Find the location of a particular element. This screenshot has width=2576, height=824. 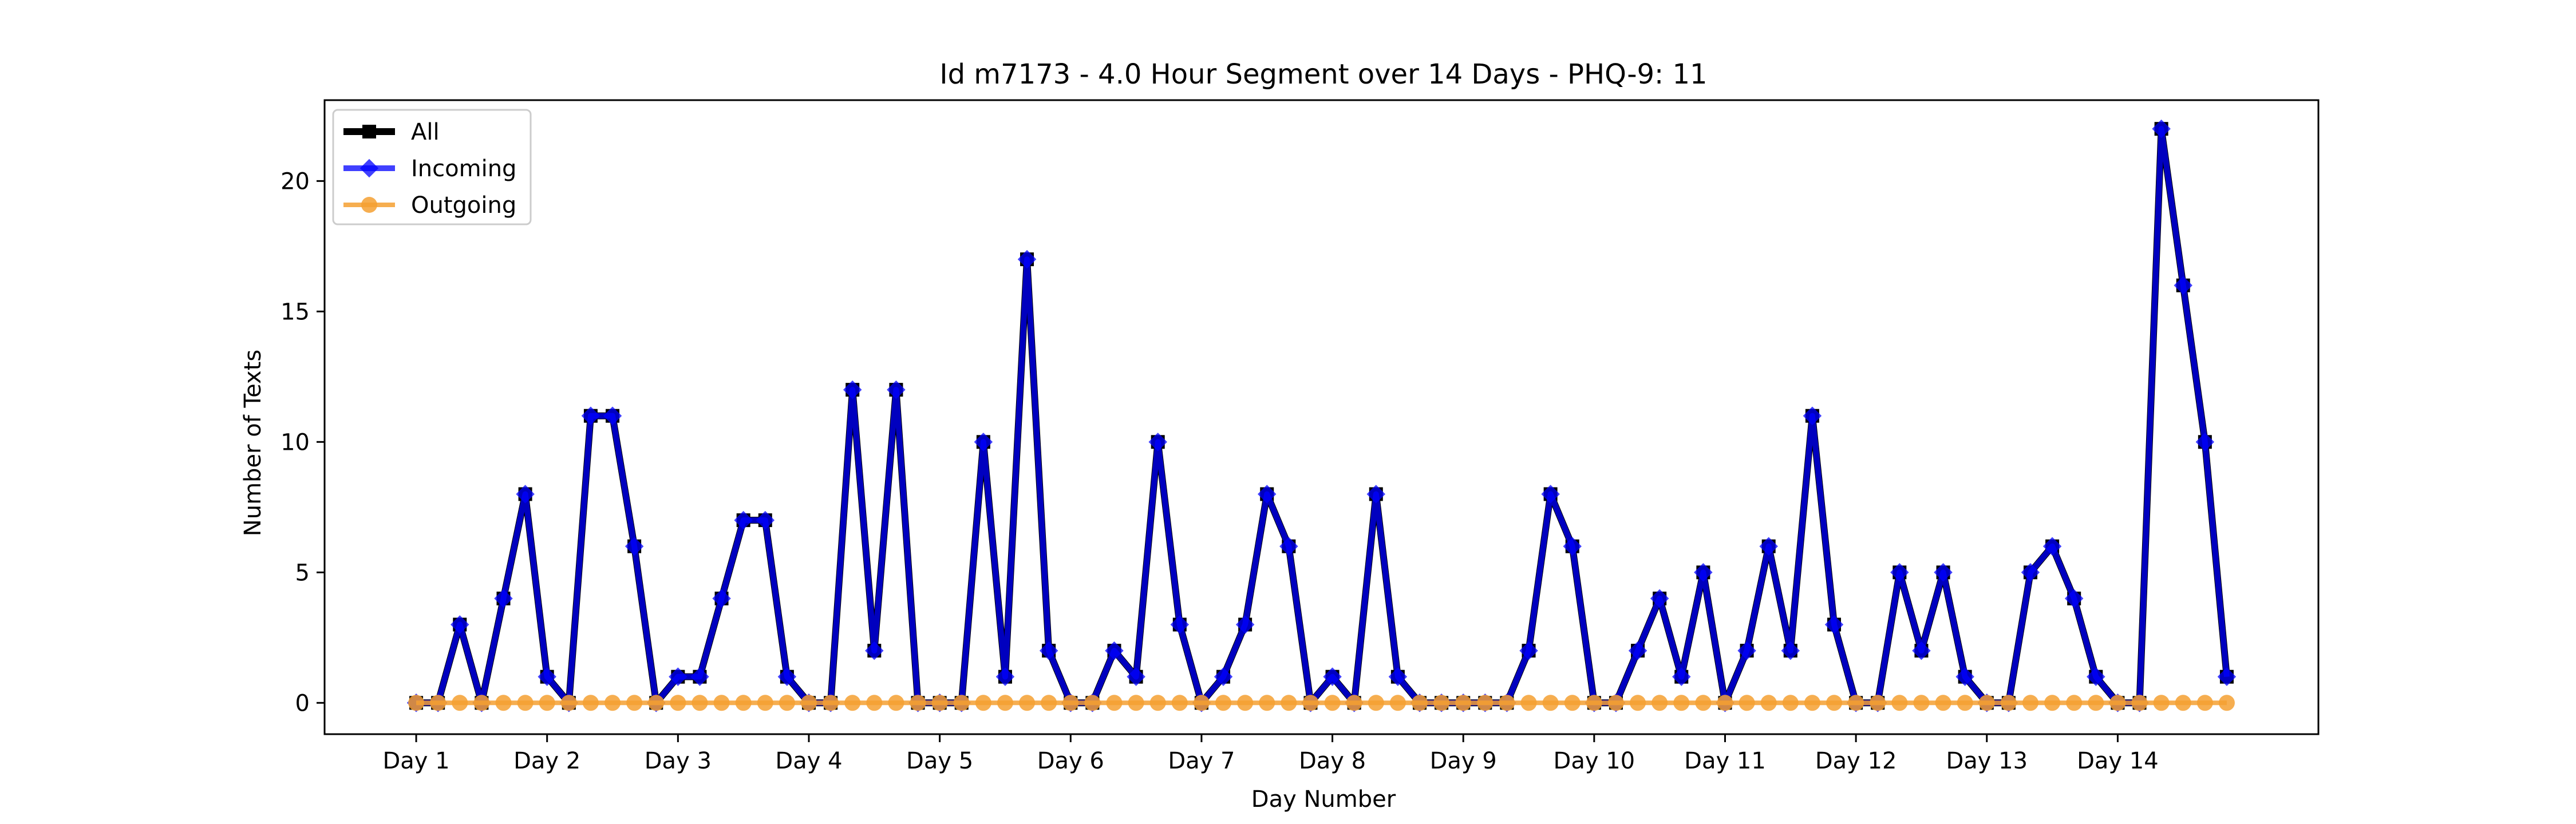

x-tick-label: Day 7 is located at coordinates (1201, 761).